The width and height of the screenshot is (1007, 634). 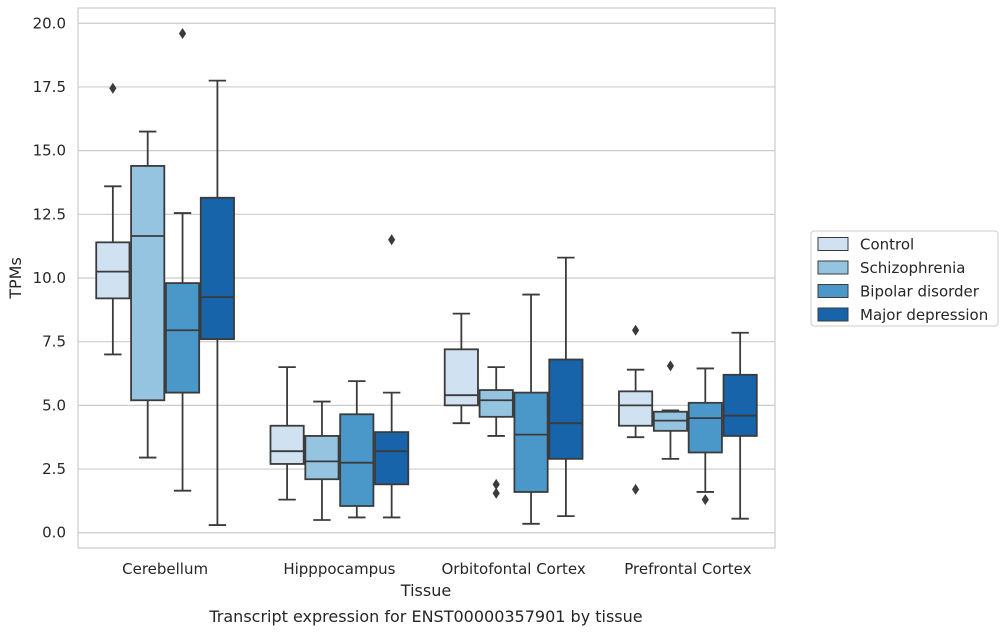 What do you see at coordinates (514, 569) in the screenshot?
I see `x-tick-label: Orbitofontal Cortex` at bounding box center [514, 569].